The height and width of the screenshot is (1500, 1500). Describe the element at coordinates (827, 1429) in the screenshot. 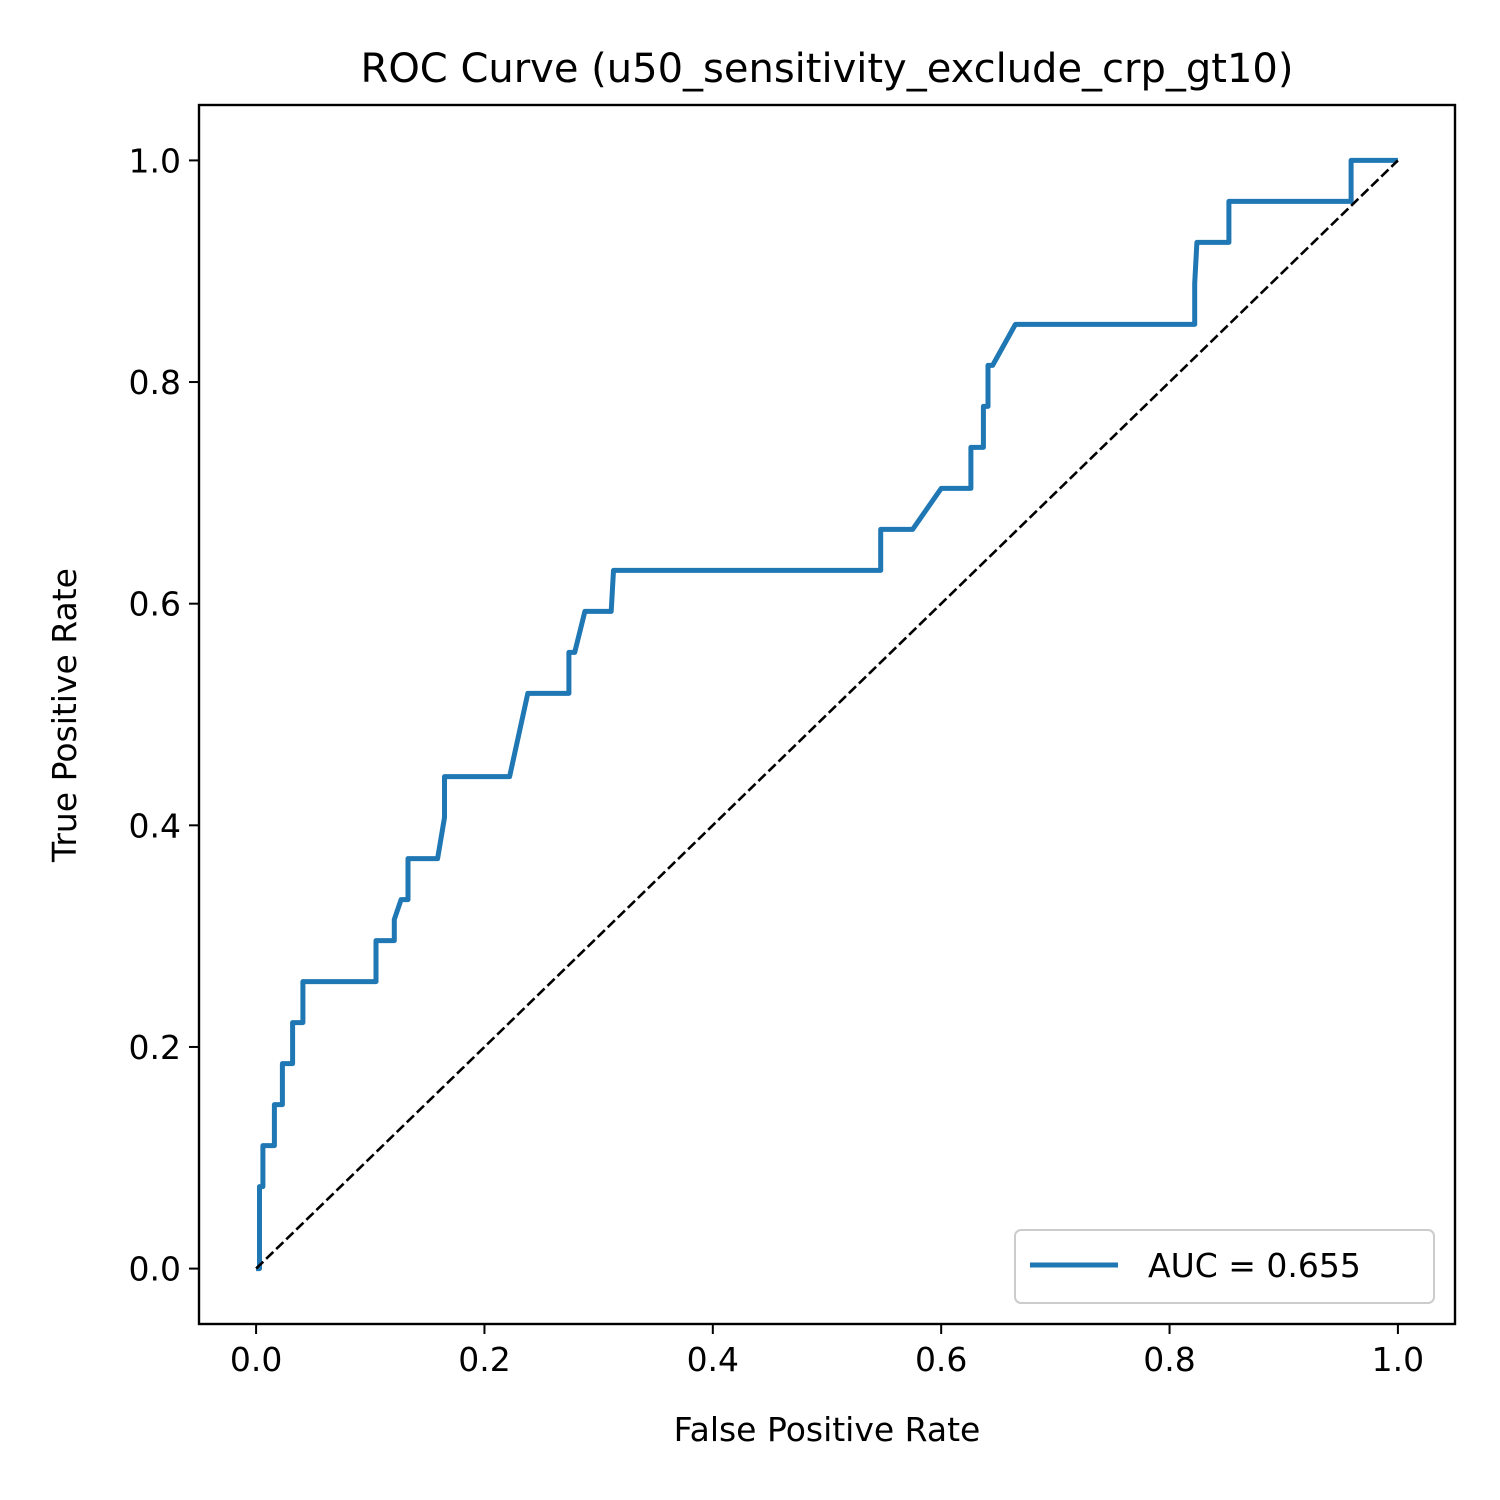

I see `x-axis-label: False Positive Rate` at that location.